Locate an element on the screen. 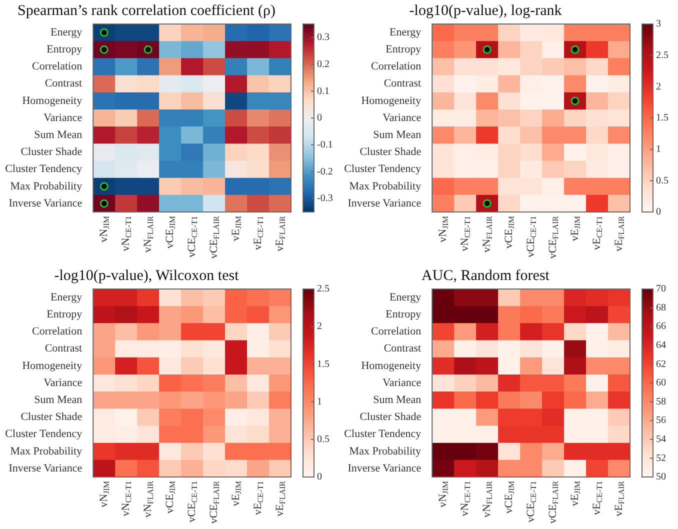  color-bar-label: 1 is located at coordinates (658, 149).